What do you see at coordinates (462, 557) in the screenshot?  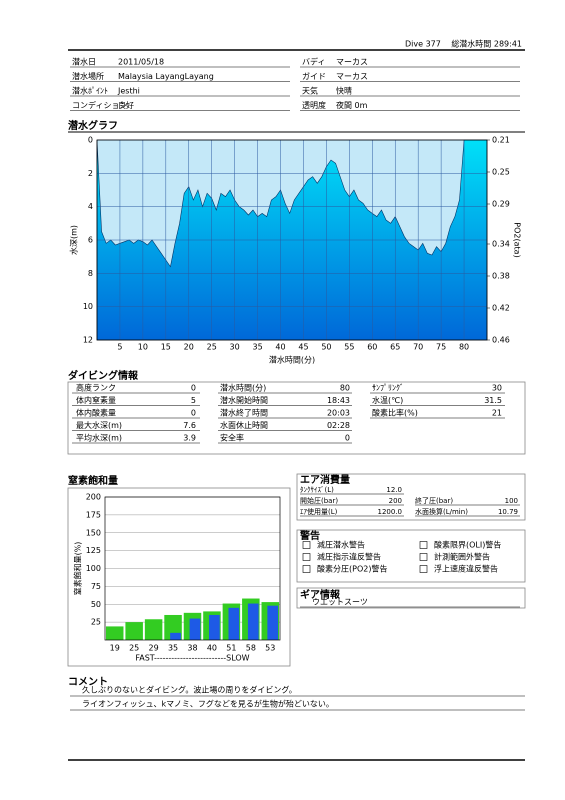 I see `warning-label: 計測範囲外警告` at bounding box center [462, 557].